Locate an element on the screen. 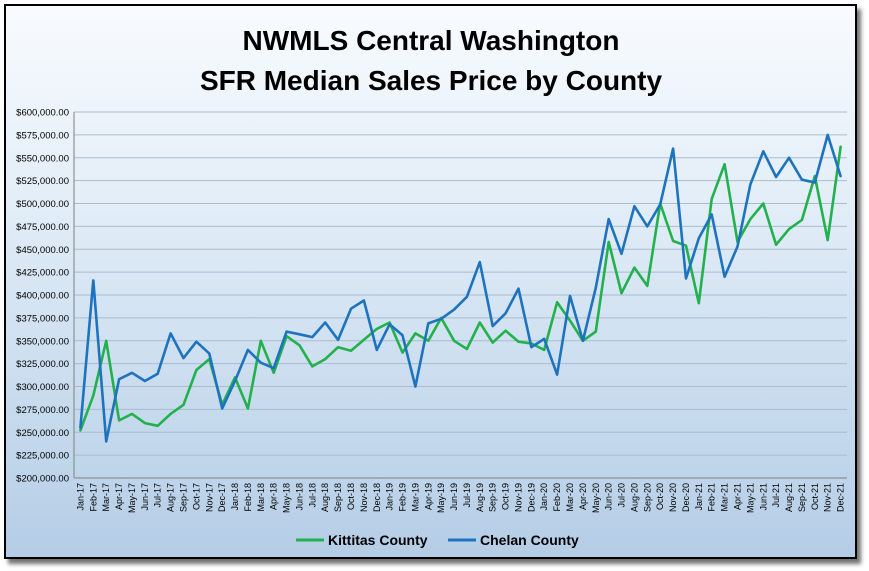 The width and height of the screenshot is (869, 571). legend: Kittitas County Chelan County is located at coordinates (437, 540).